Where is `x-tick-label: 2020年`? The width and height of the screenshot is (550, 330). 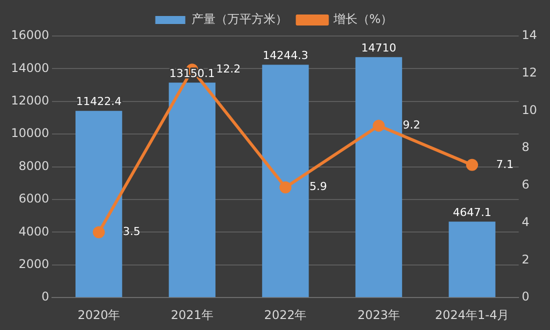 x-tick-label: 2020年 is located at coordinates (99, 315).